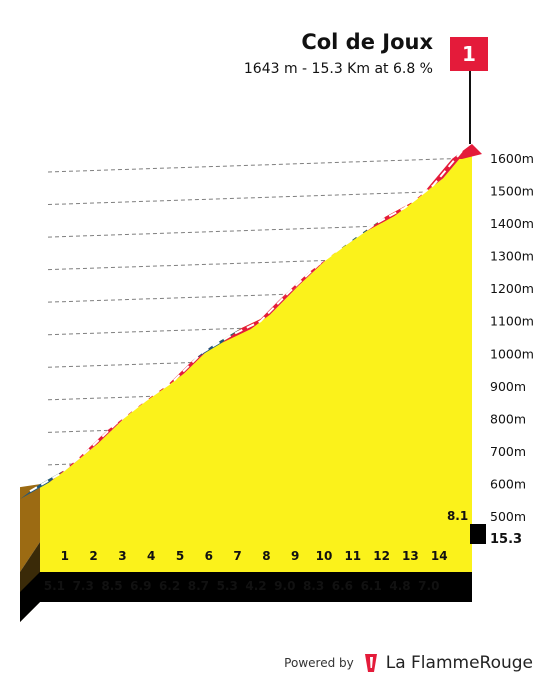 This screenshot has height=680, width=543. I want to click on gradient-label-km-5: 6.2, so click(169, 586).